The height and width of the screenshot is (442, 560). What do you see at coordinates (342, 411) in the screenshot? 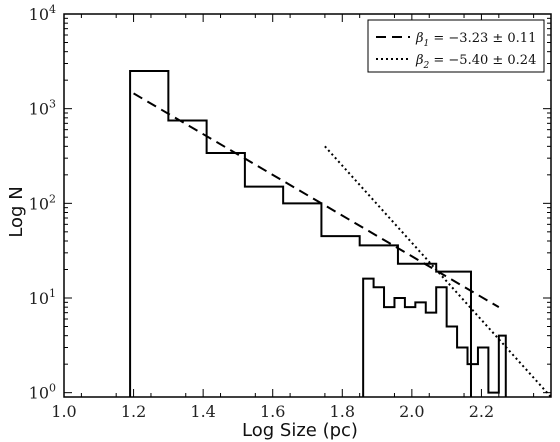
I see `x-tick-label: 1.8` at bounding box center [342, 411].